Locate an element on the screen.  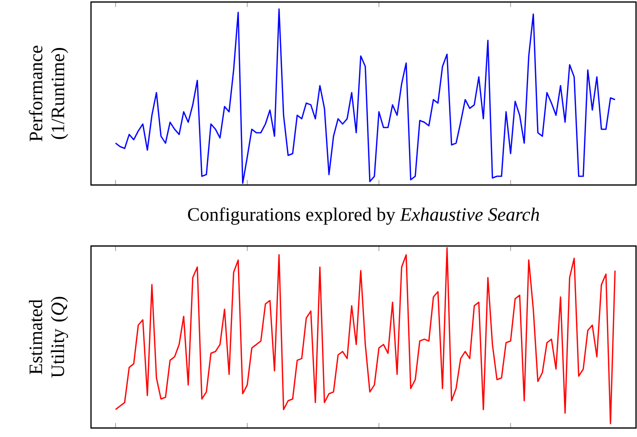
y-axis-title: Performance (1/Runtime) is located at coordinates (48, 94).